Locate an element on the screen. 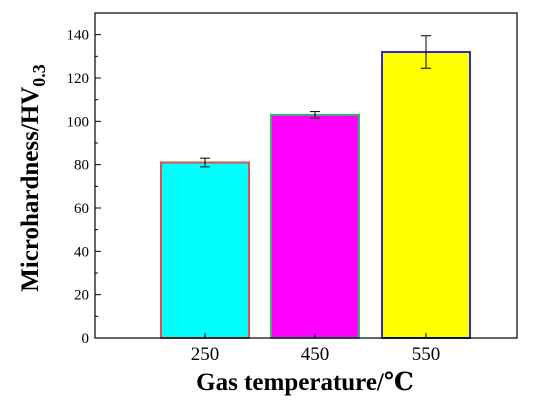 This screenshot has width=550, height=406. y-tick-label-40: 40 is located at coordinates (81, 252).